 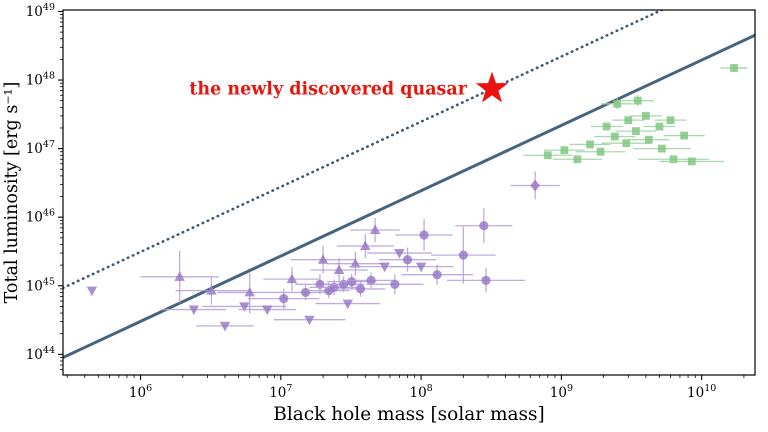 I want to click on svg-text: 1010, so click(x=701, y=392).